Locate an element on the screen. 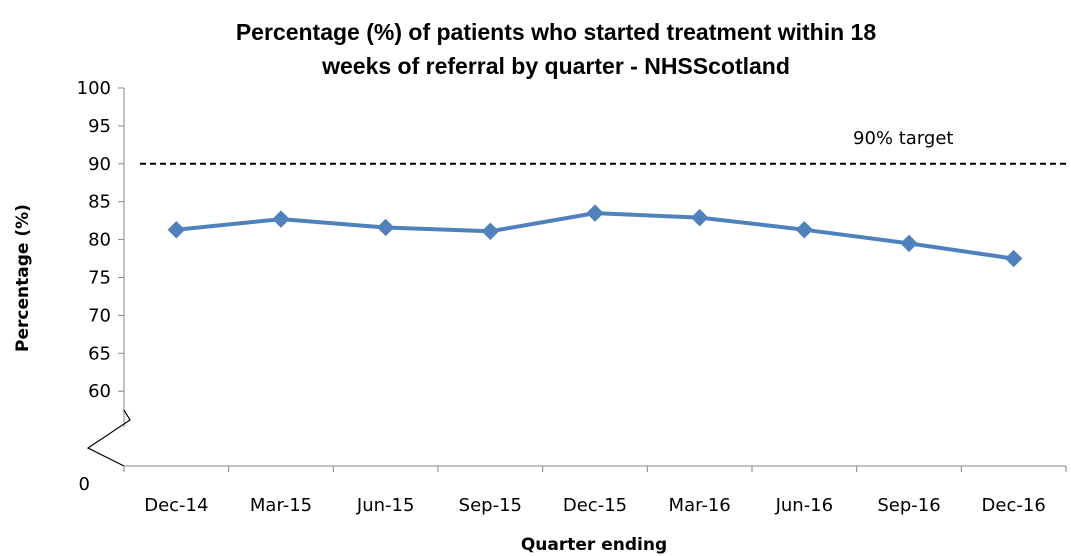 The width and height of the screenshot is (1071, 556). x-tick-label: Dec-16 is located at coordinates (1014, 505).